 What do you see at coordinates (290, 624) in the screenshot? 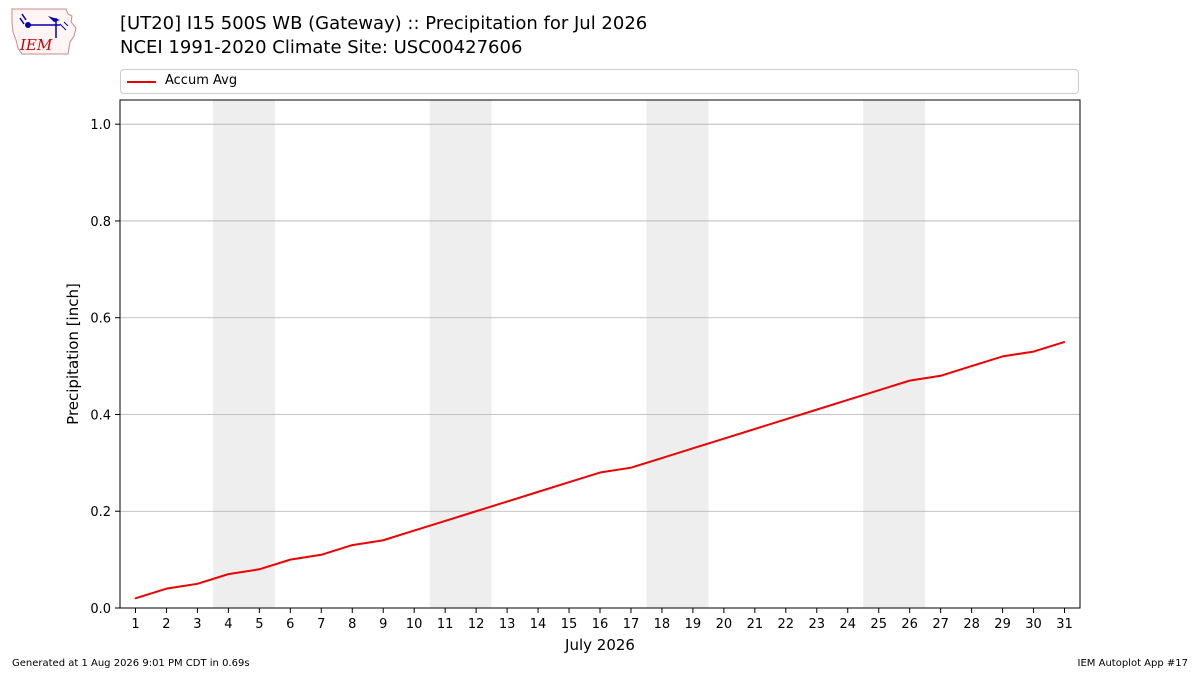
I see `x-tick-label: 6` at bounding box center [290, 624].